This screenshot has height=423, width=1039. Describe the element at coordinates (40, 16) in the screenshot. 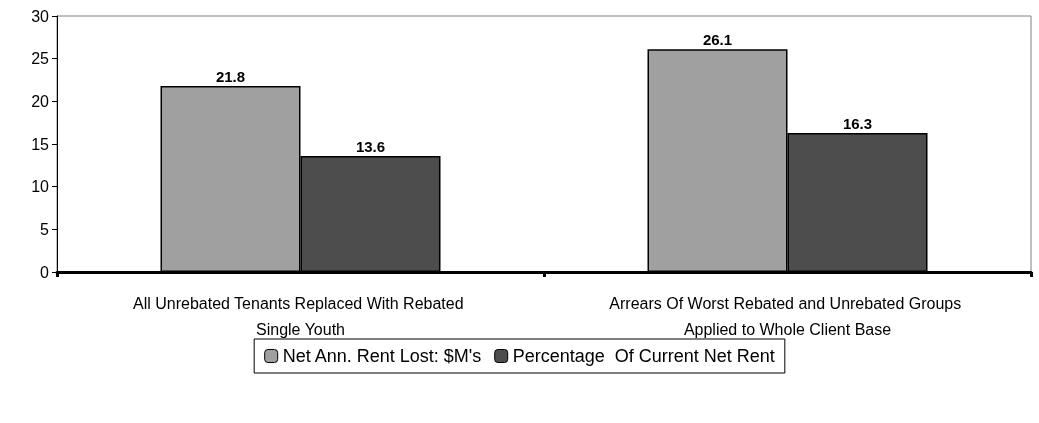

I see `y-tick-label: 30` at that location.